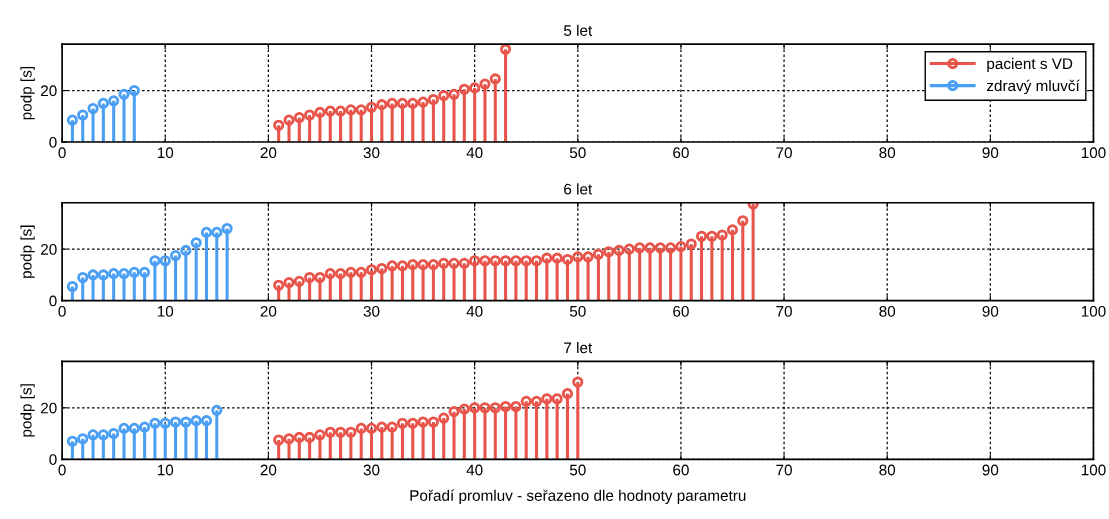  Describe the element at coordinates (578, 189) in the screenshot. I see `chart-title: 6 let` at that location.